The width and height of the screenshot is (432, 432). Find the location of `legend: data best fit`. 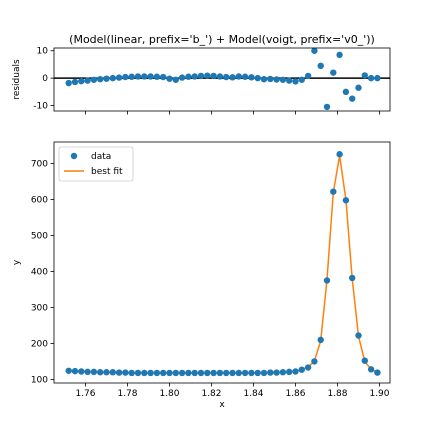

legend: data best fit is located at coordinates (96, 164).